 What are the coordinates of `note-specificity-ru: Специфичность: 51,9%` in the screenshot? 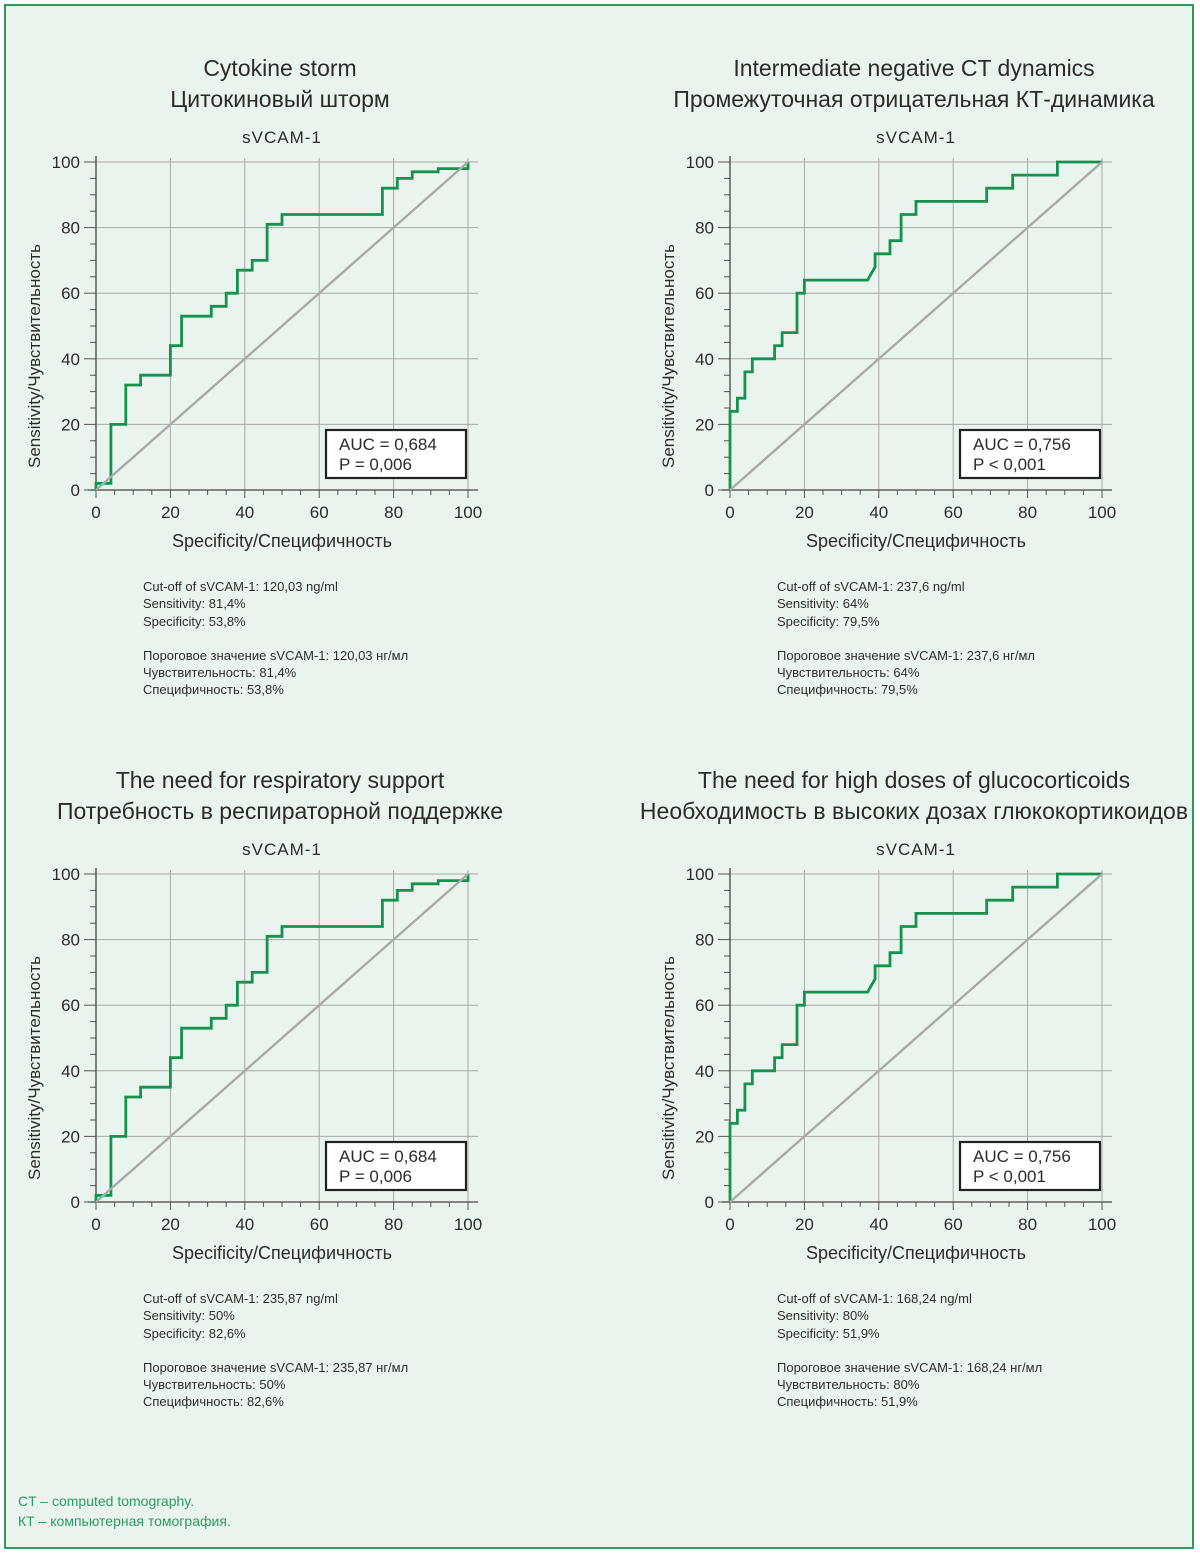 It's located at (847, 1402).